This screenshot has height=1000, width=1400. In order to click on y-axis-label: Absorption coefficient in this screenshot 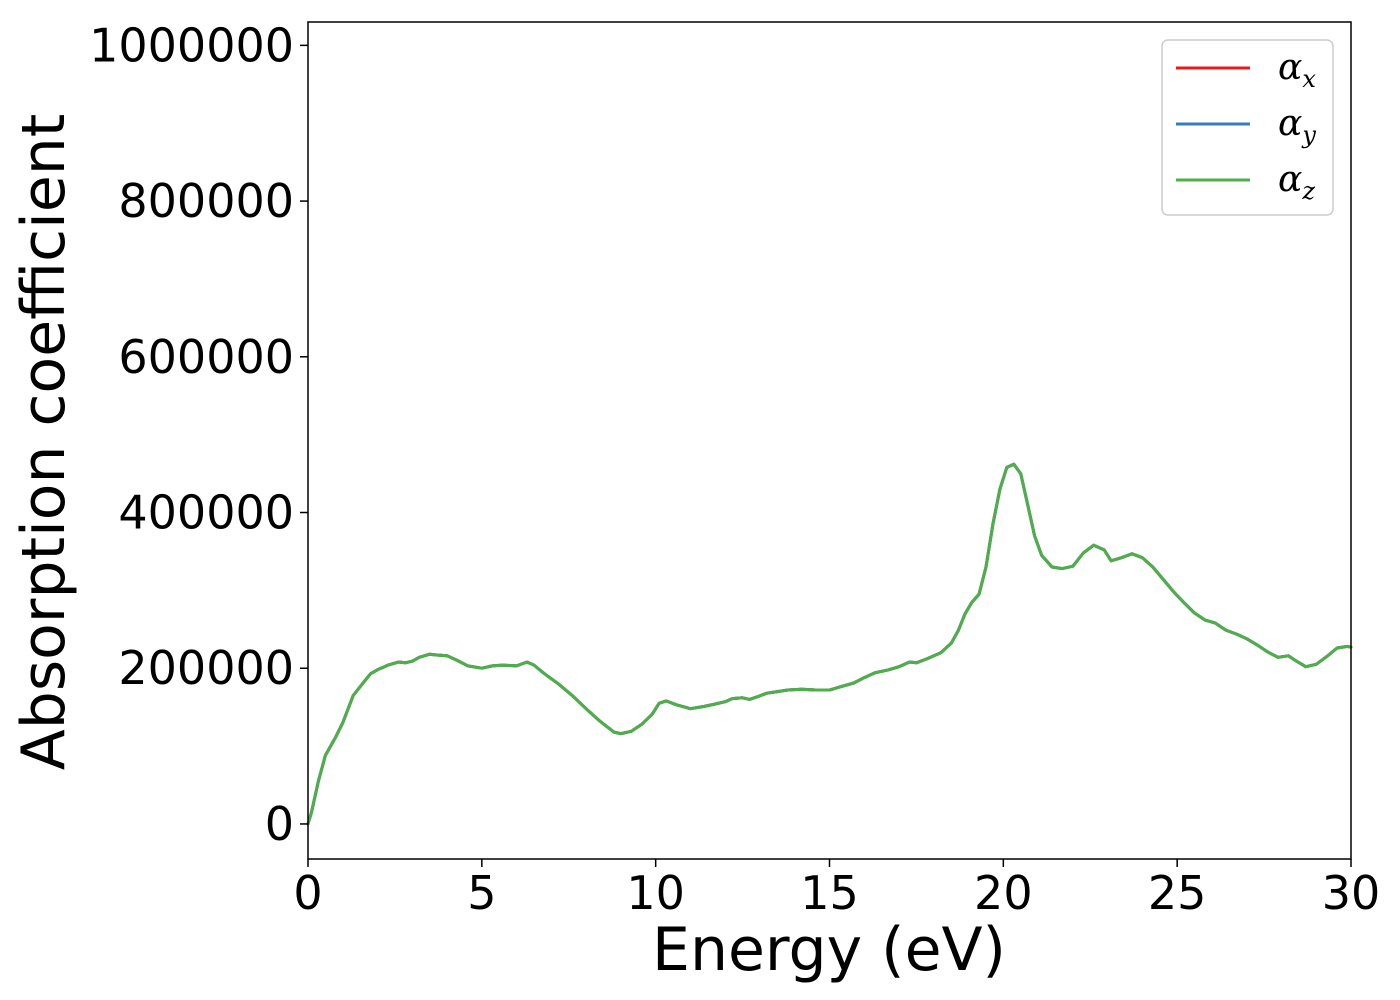, I will do `click(44, 442)`.